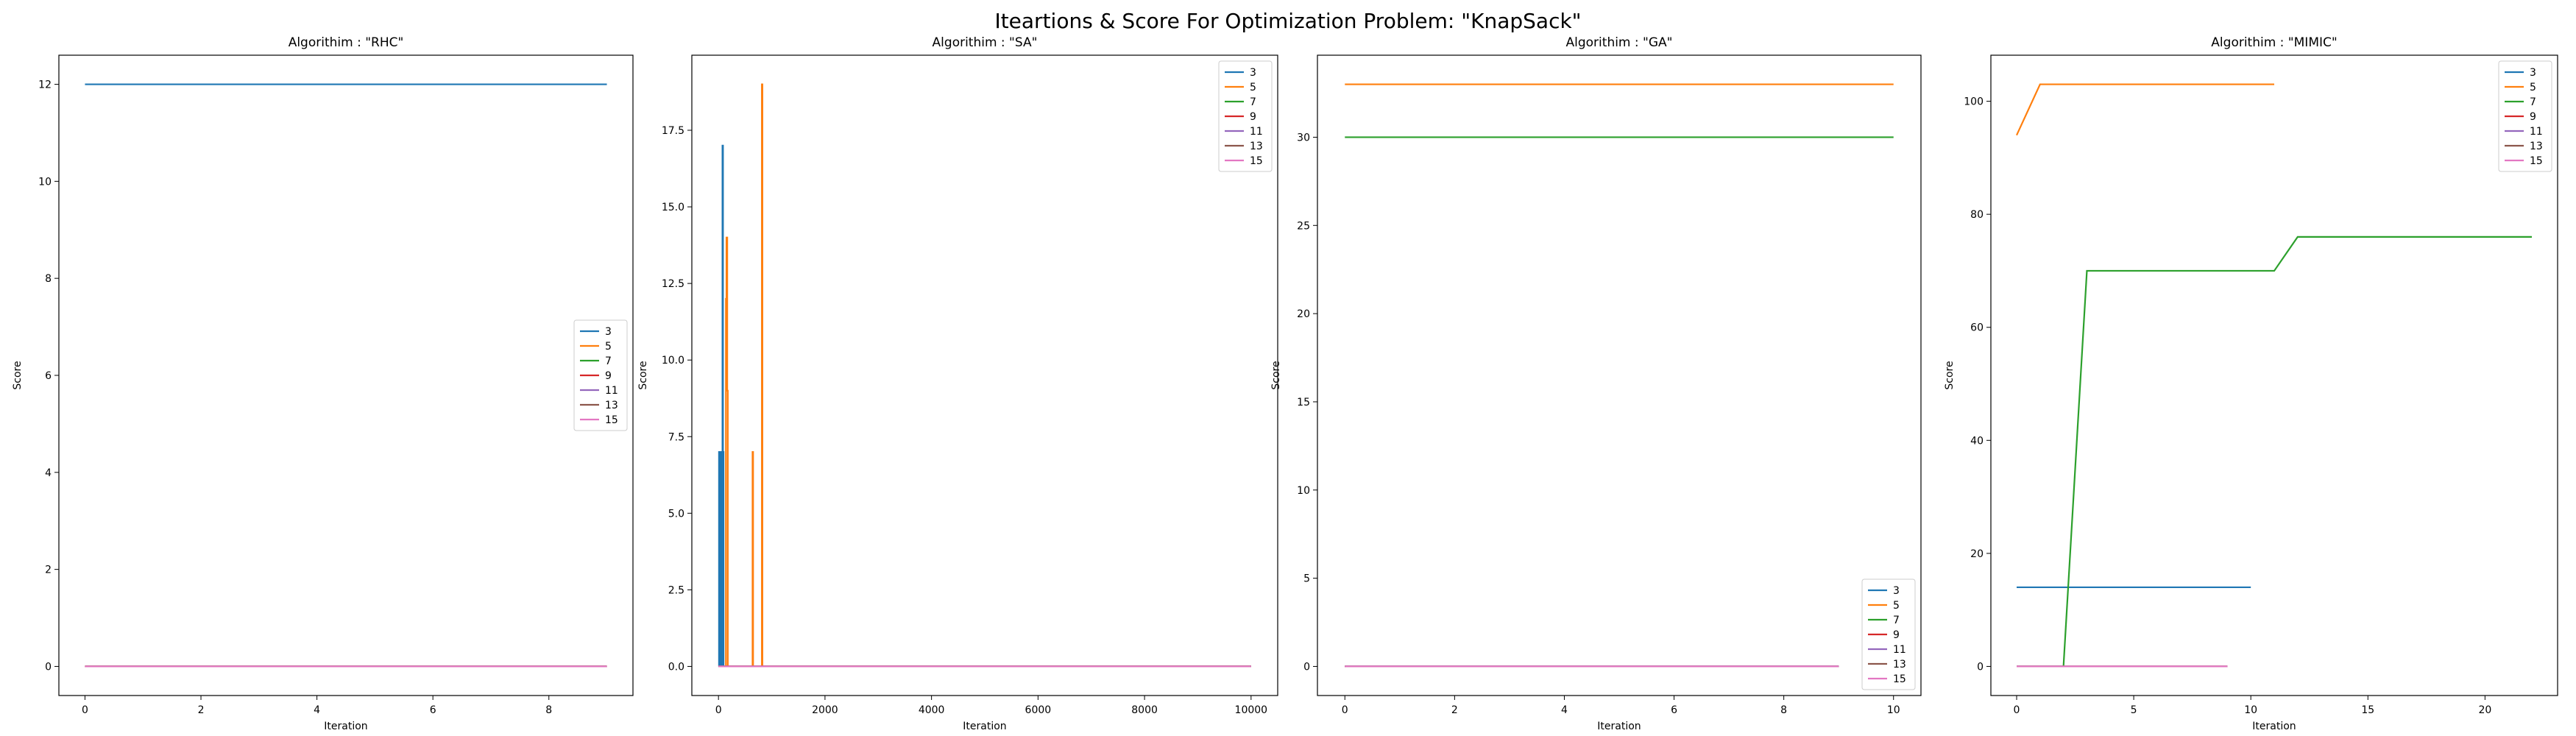 The image size is (2576, 736). What do you see at coordinates (2484, 710) in the screenshot?
I see `x-tick-label: 20` at bounding box center [2484, 710].